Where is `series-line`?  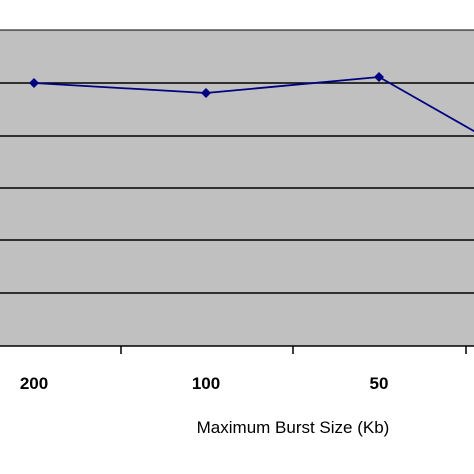 series-line is located at coordinates (253, 104).